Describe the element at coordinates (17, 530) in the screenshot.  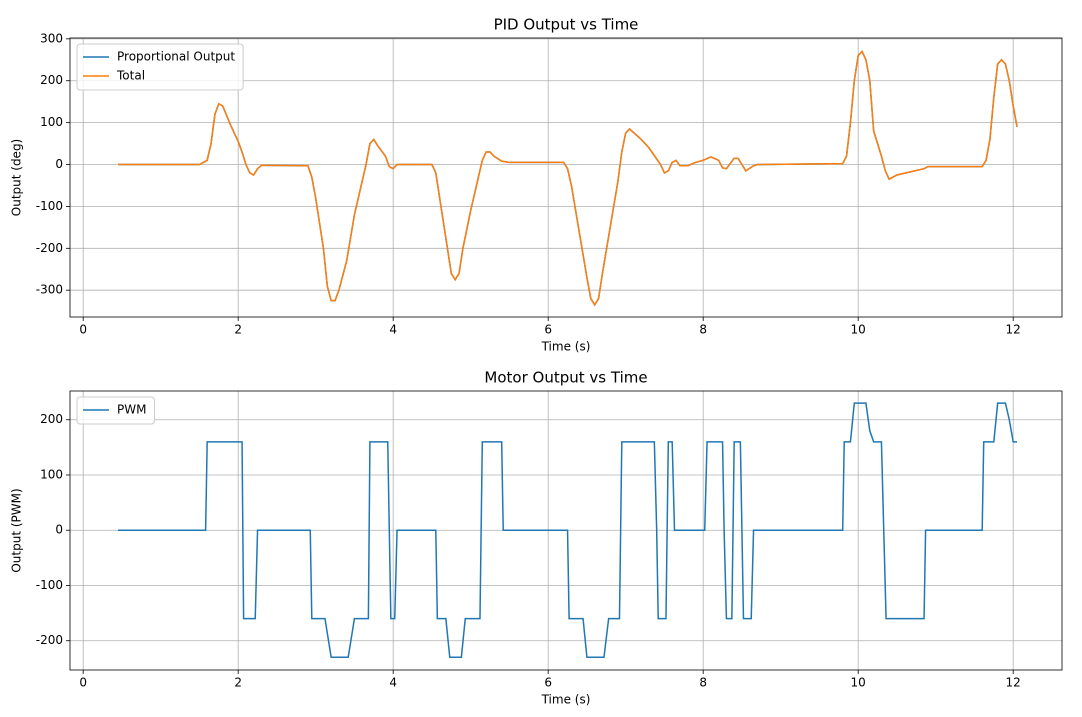
I see `y-axis-label: Output (PWM)` at that location.